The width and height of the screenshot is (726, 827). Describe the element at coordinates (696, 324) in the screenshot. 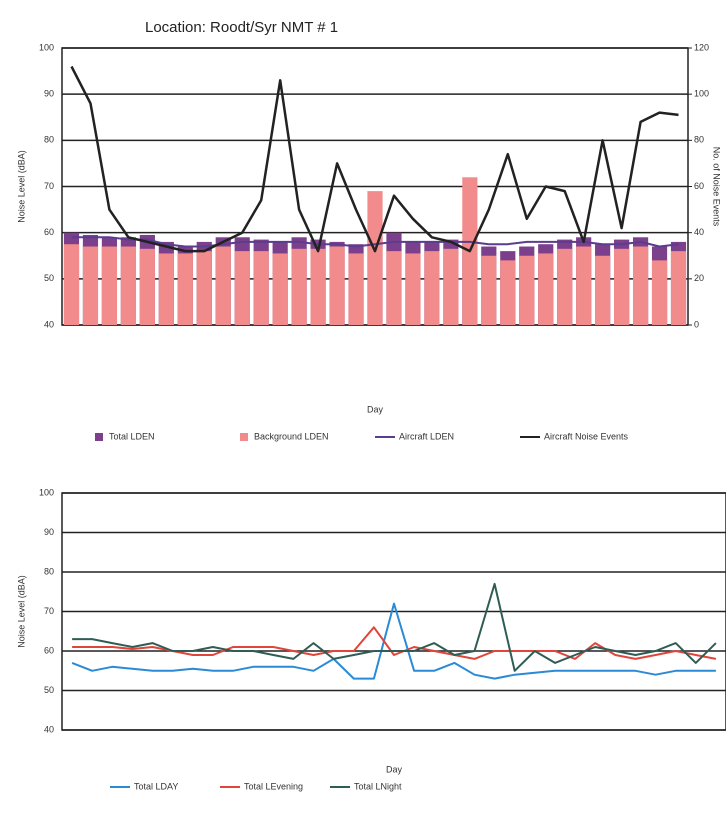

I see `y2-tick-label: 0` at that location.